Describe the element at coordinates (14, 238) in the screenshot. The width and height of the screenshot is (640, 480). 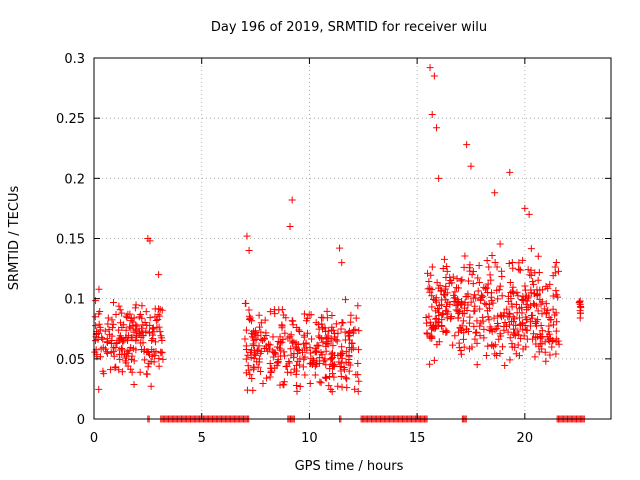
I see `y-axis-label: SRMTID / TECUs` at that location.